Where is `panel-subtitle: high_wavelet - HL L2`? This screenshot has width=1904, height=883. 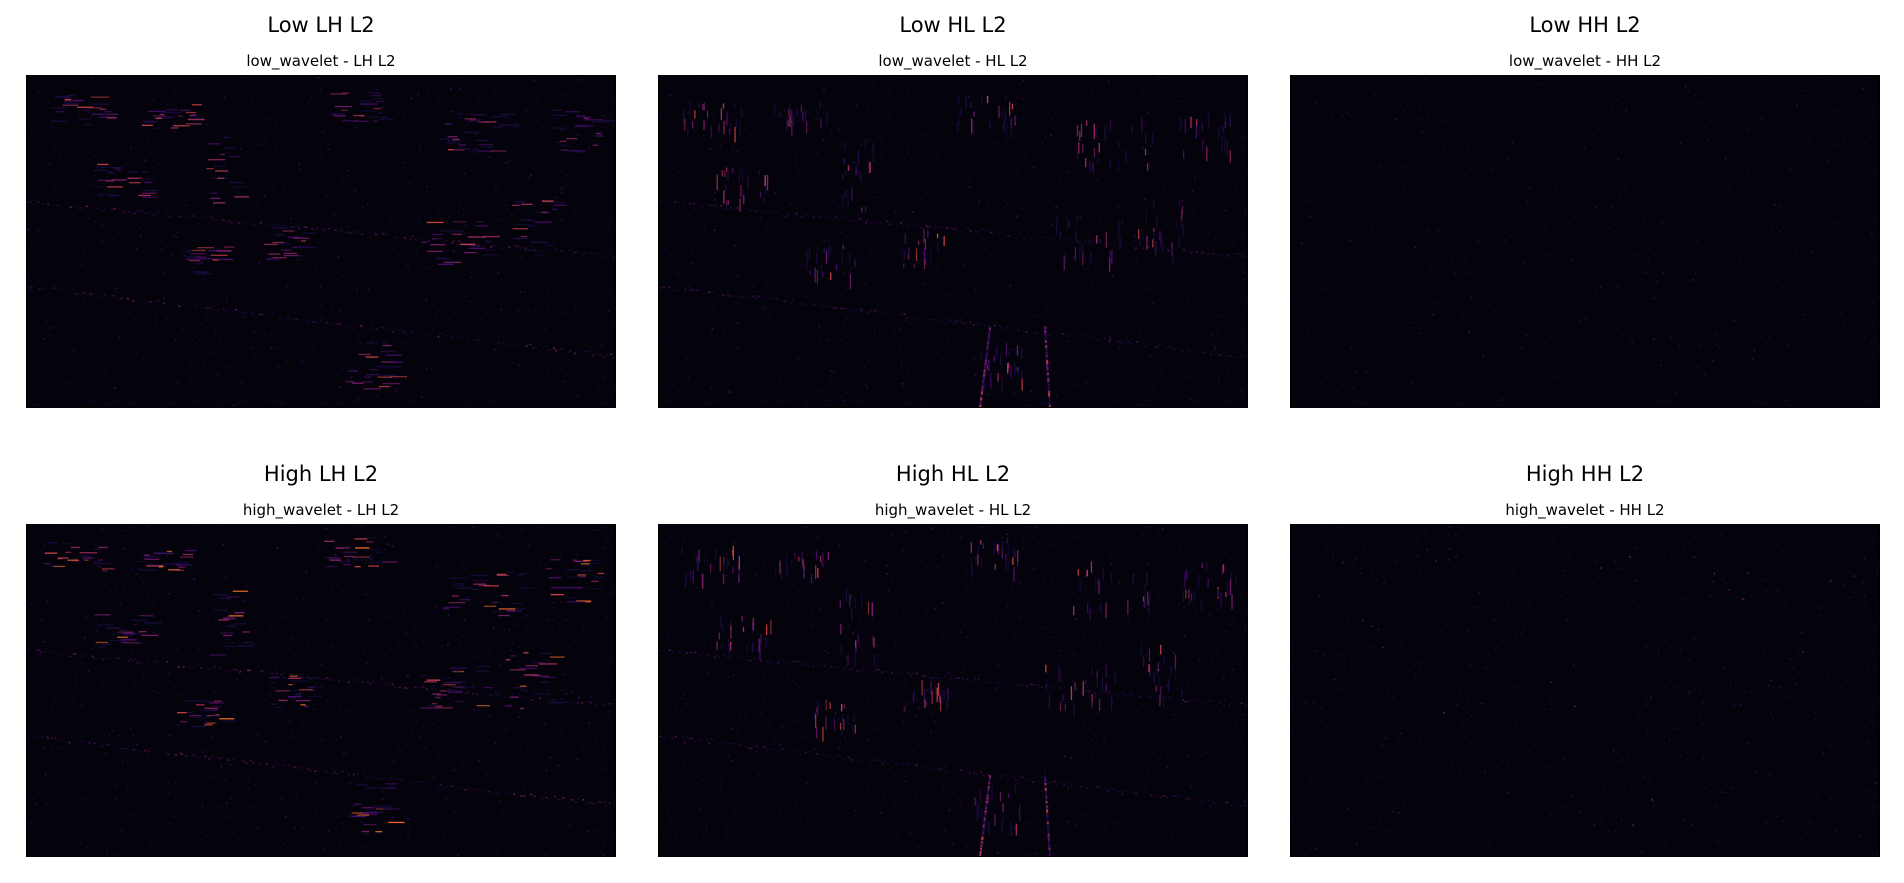
panel-subtitle: high_wavelet - HL L2 is located at coordinates (953, 510).